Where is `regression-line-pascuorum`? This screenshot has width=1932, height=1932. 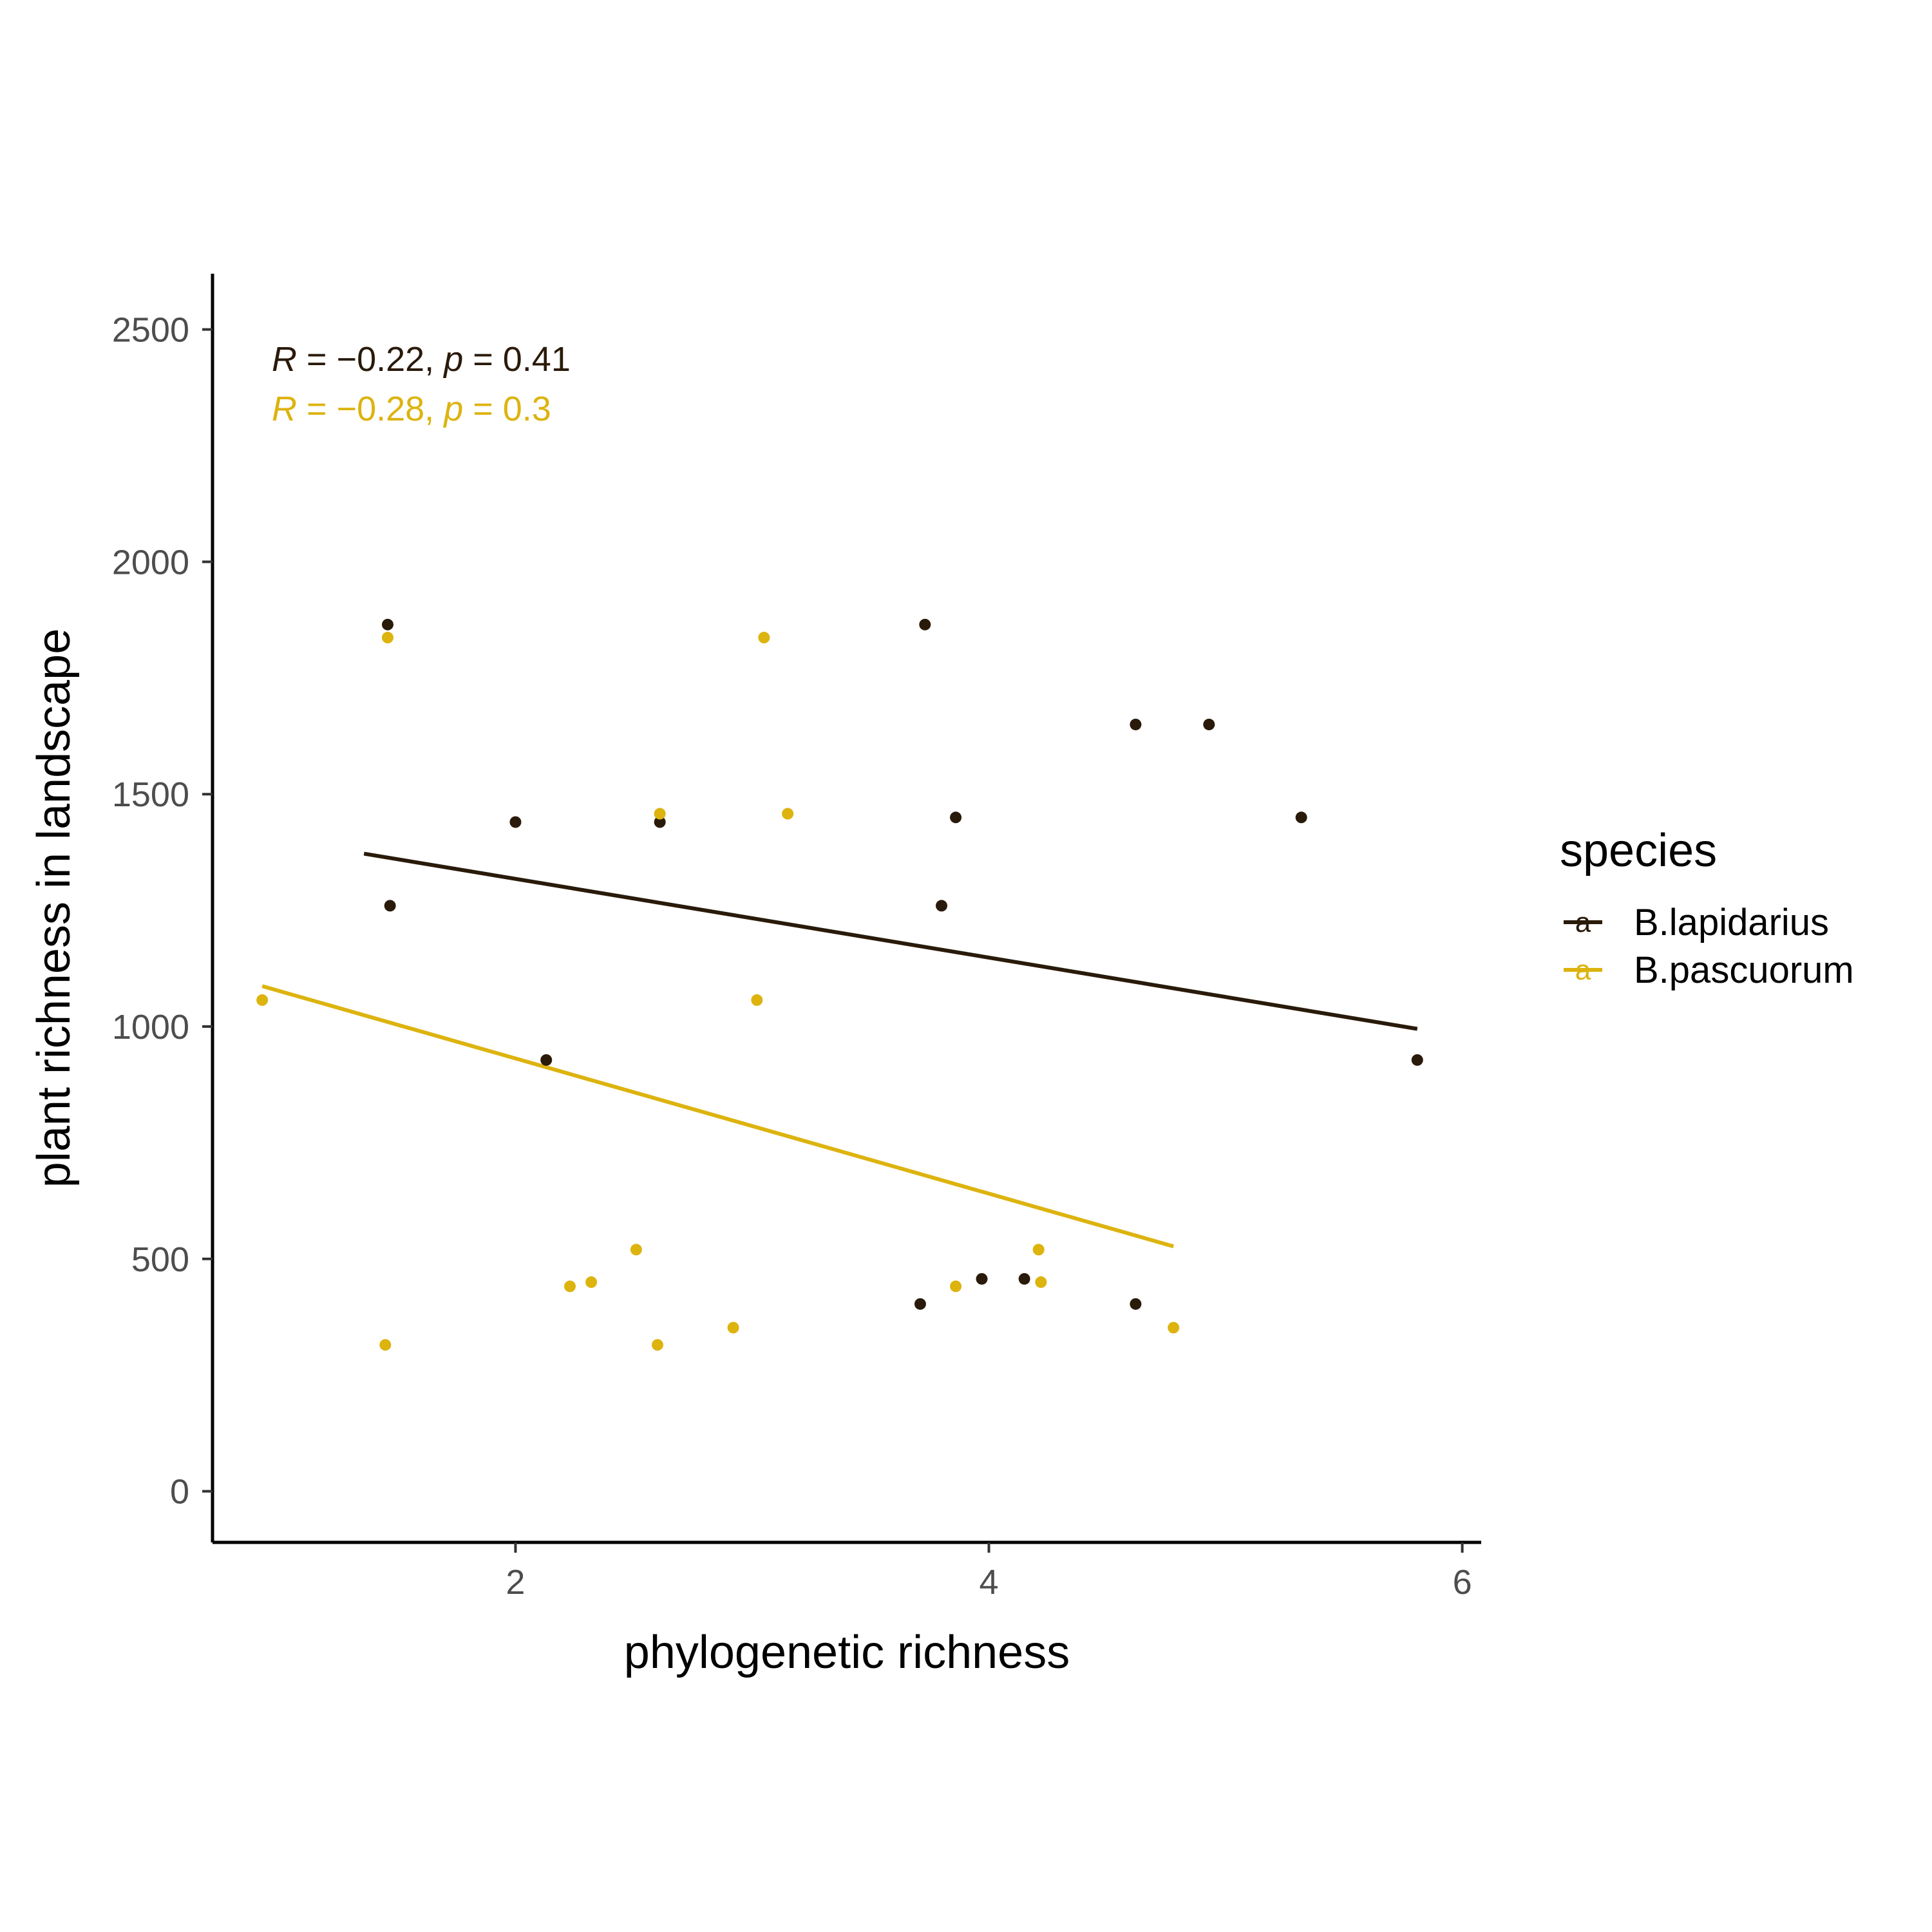 regression-line-pascuorum is located at coordinates (718, 1116).